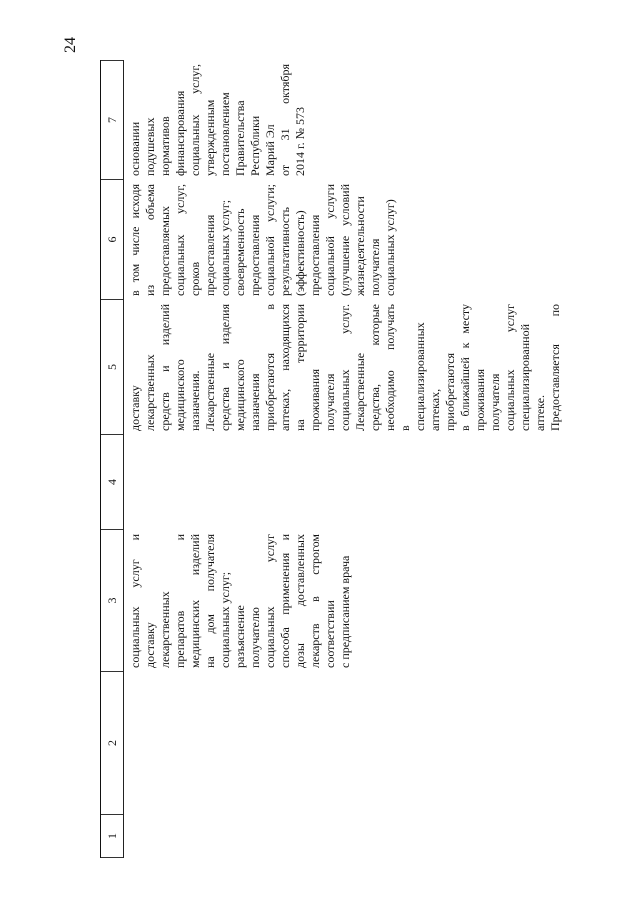  I want to click on text-line: в ближайшей к месту, so click(465, 367).